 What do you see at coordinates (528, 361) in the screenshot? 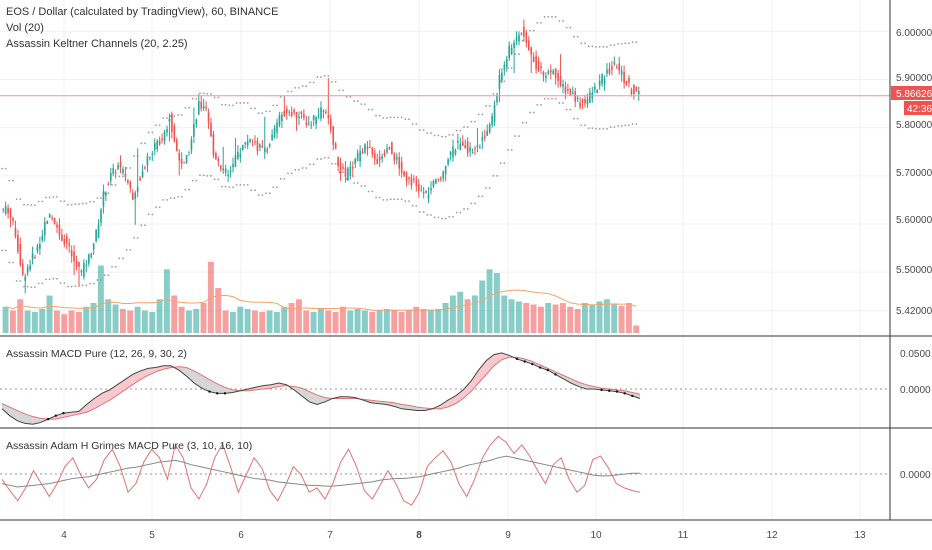
I see `macd-fill-segment` at bounding box center [528, 361].